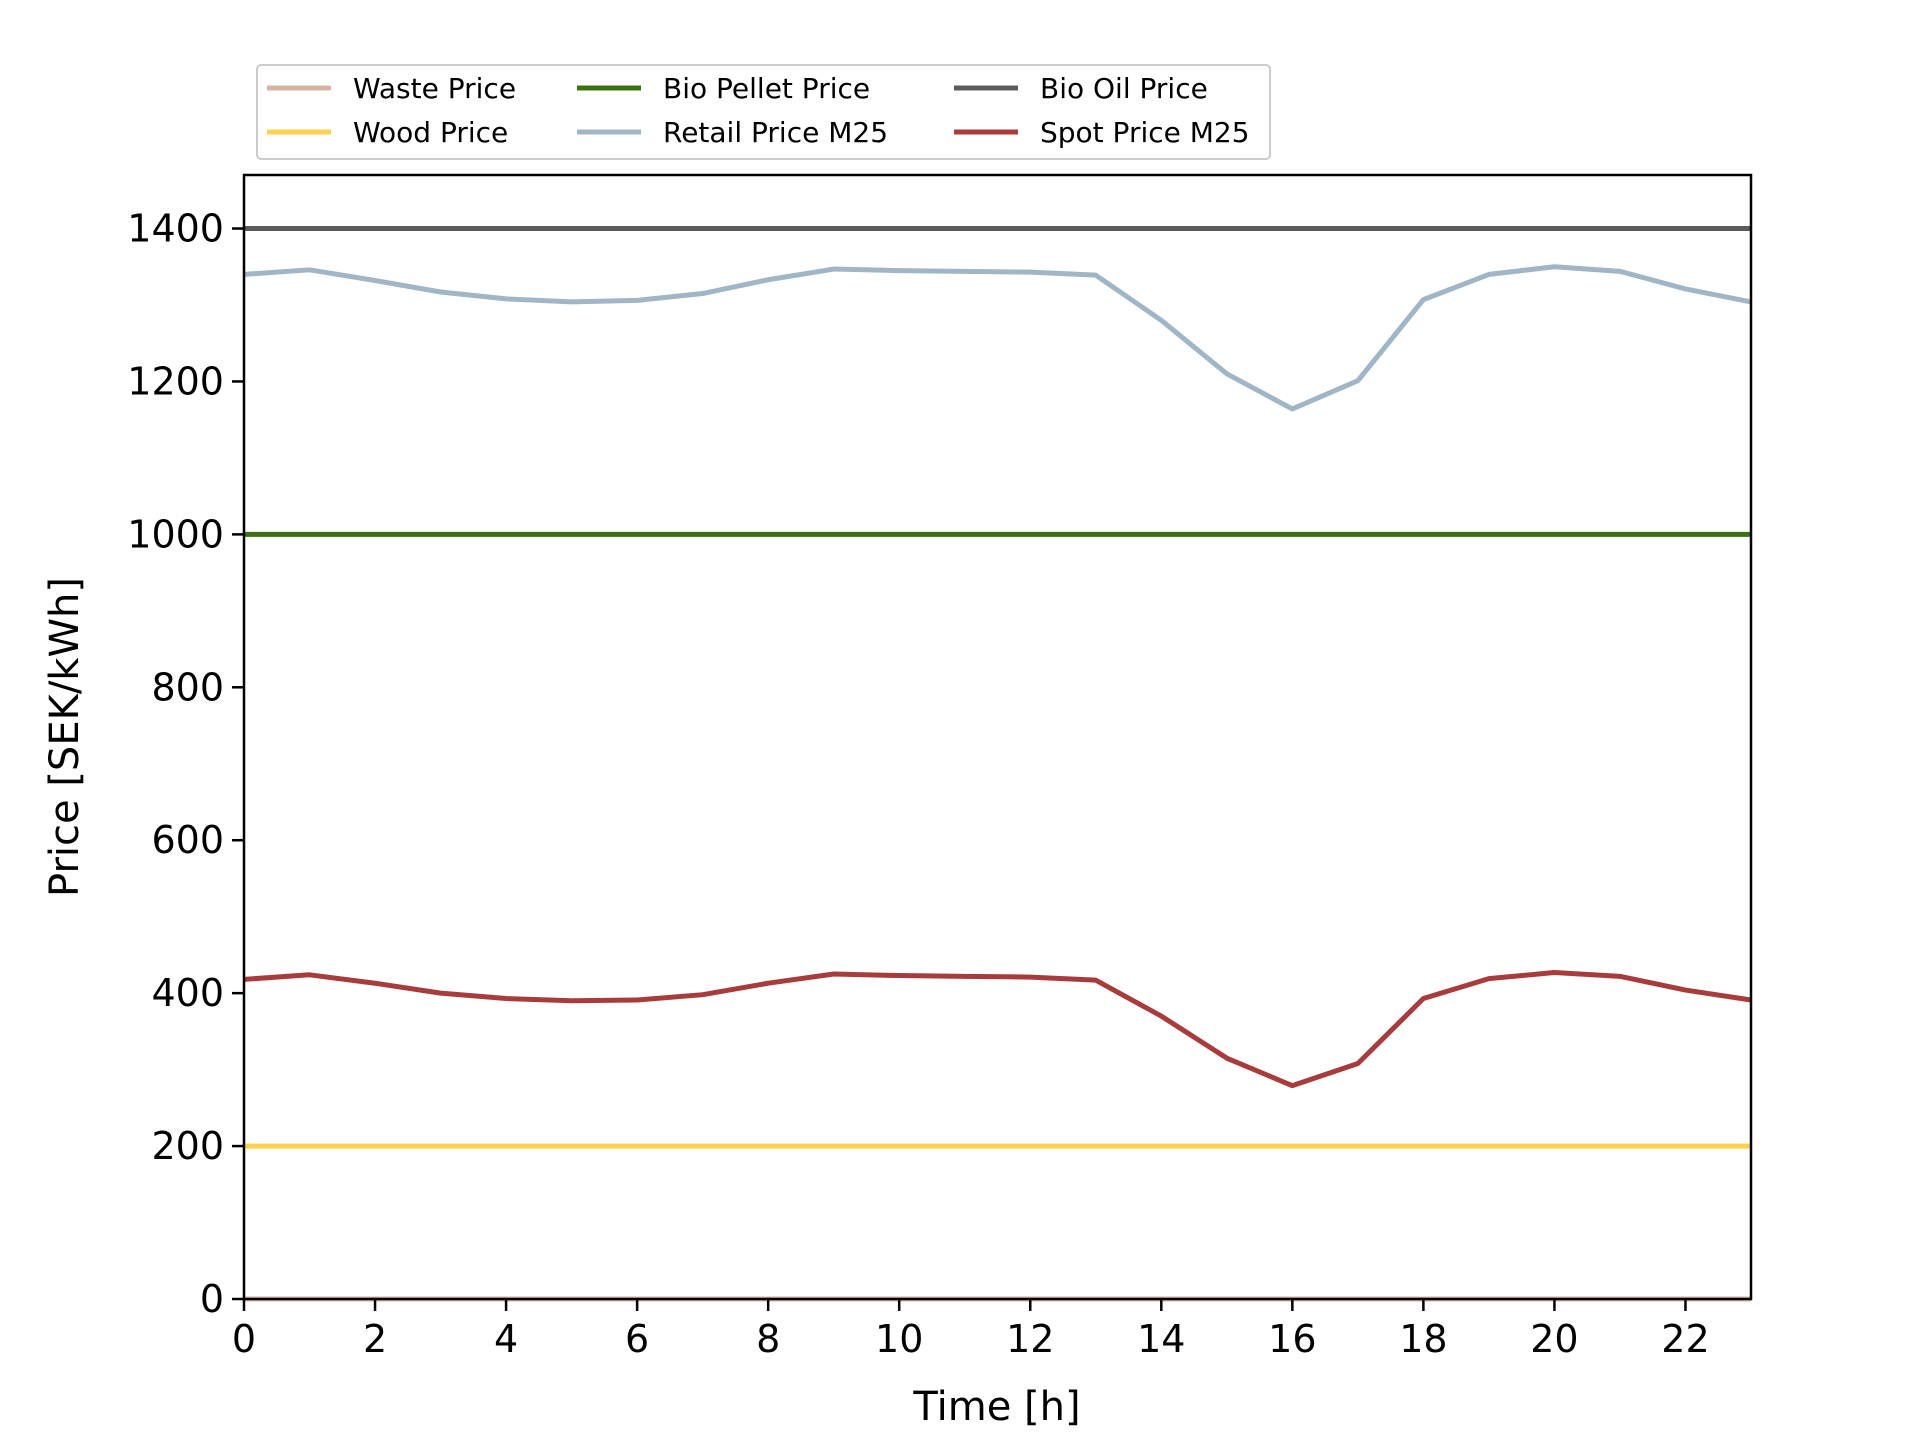  I want to click on y-tick-label: 1200, so click(175, 381).